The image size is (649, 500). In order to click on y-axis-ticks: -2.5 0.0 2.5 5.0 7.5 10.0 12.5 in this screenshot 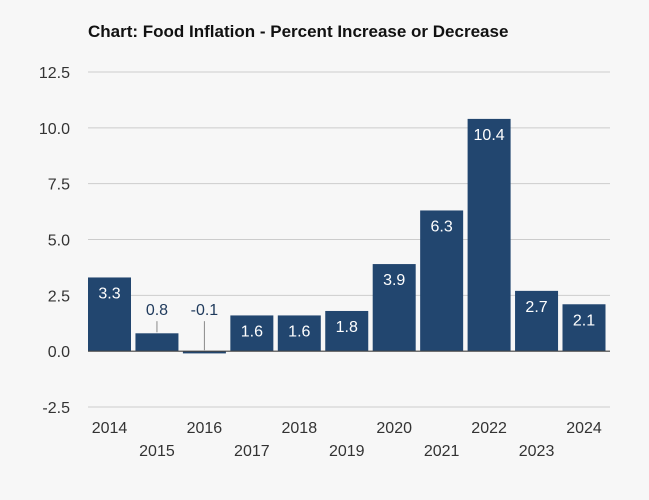, I will do `click(54, 241)`.